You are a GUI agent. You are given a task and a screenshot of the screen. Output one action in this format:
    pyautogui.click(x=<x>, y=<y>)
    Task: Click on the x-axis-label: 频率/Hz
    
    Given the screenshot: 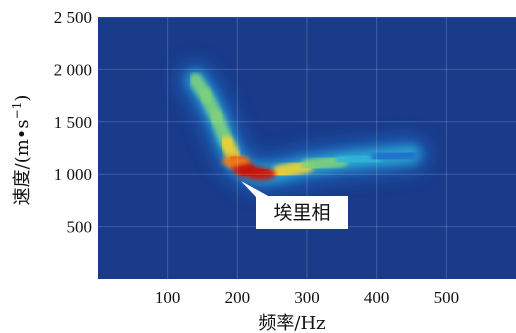 What is the action you would take?
    pyautogui.click(x=291, y=323)
    